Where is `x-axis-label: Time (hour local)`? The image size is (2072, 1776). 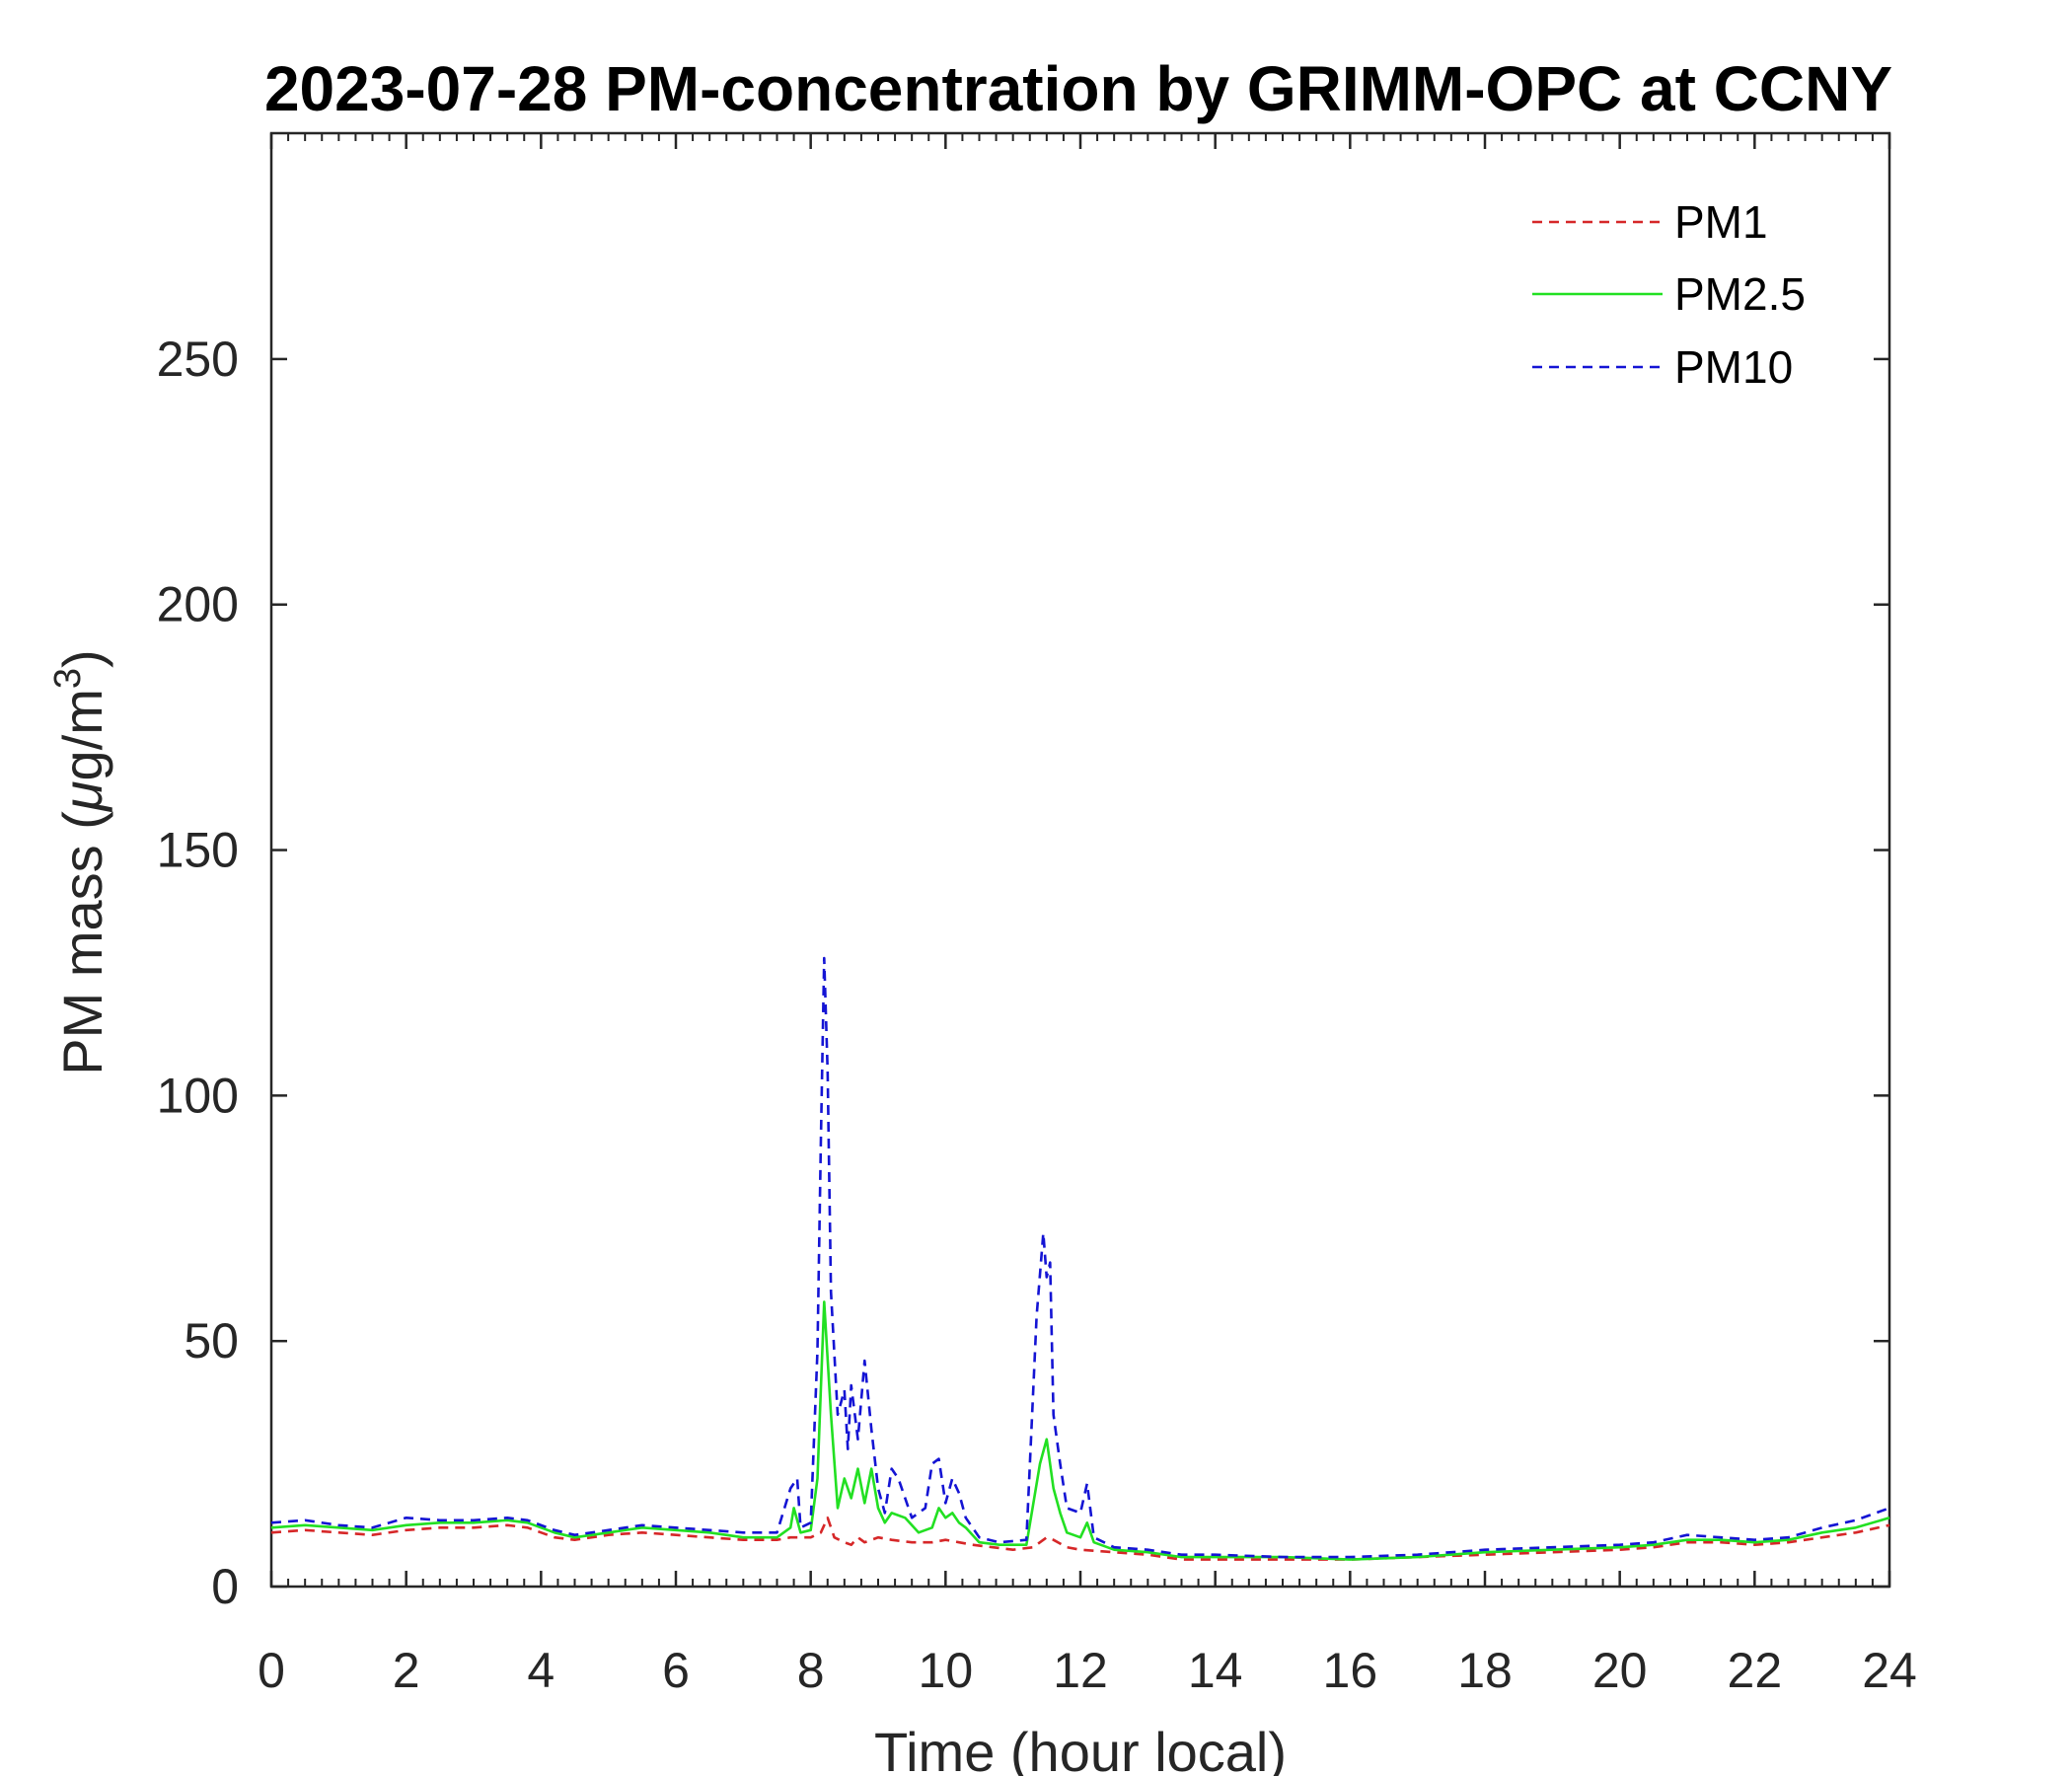 x-axis-label: Time (hour local) is located at coordinates (1081, 1749).